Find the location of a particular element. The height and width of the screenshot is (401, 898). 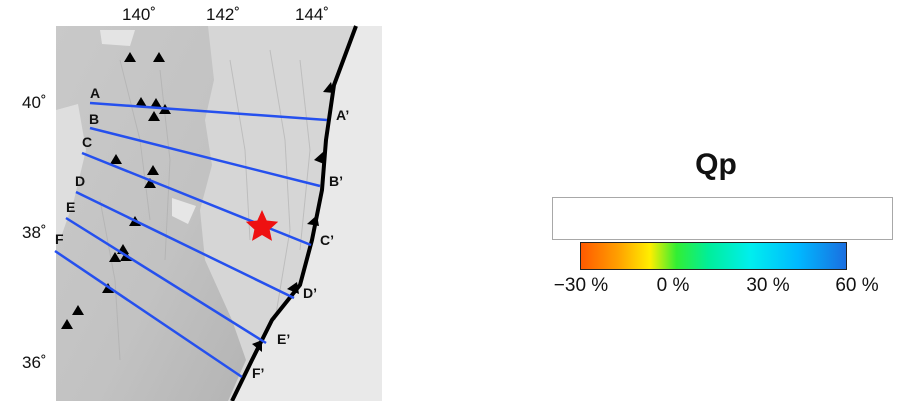

star-icon is located at coordinates (262, 225).